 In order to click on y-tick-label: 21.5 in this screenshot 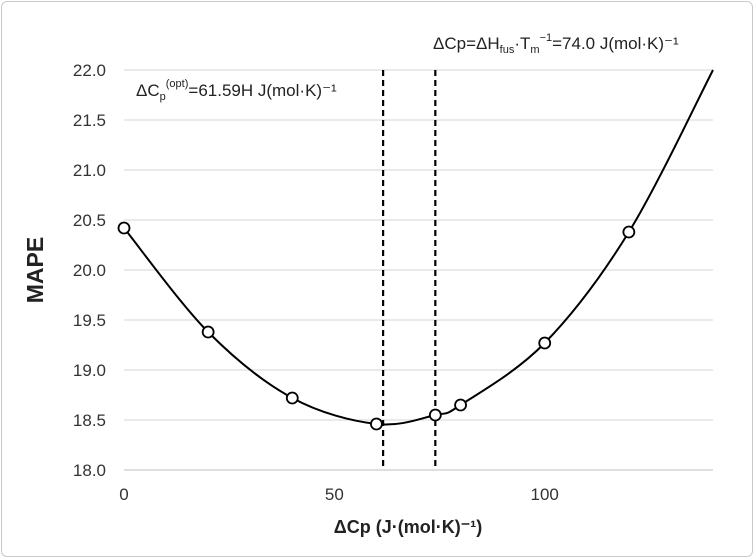, I will do `click(89, 120)`.